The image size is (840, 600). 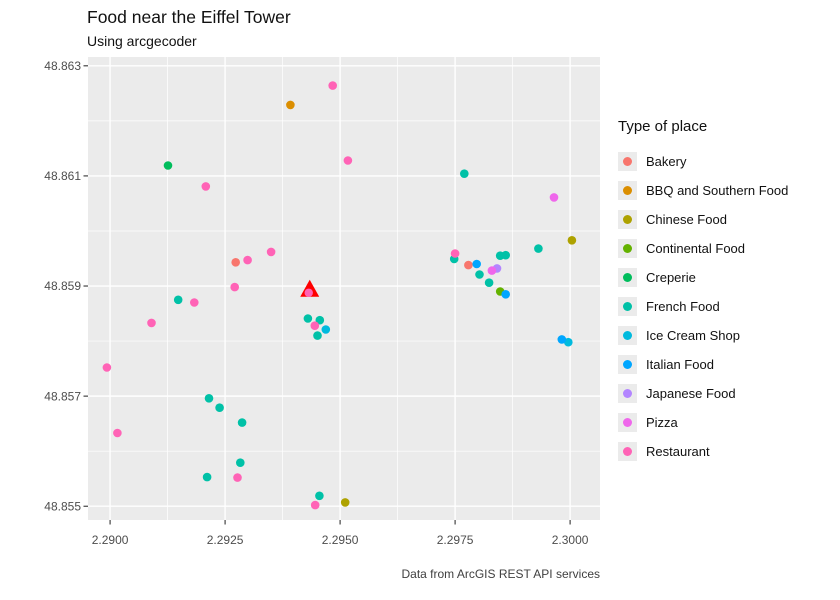 I want to click on y-tick-label: 48.861, so click(x=62, y=176).